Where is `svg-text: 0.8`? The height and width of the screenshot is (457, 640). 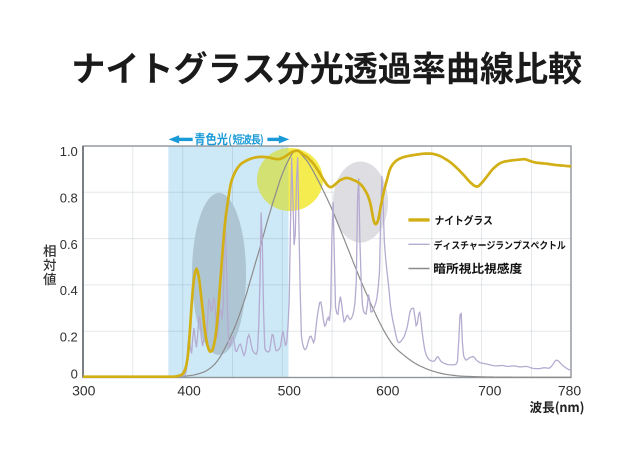 svg-text: 0.8 is located at coordinates (69, 198).